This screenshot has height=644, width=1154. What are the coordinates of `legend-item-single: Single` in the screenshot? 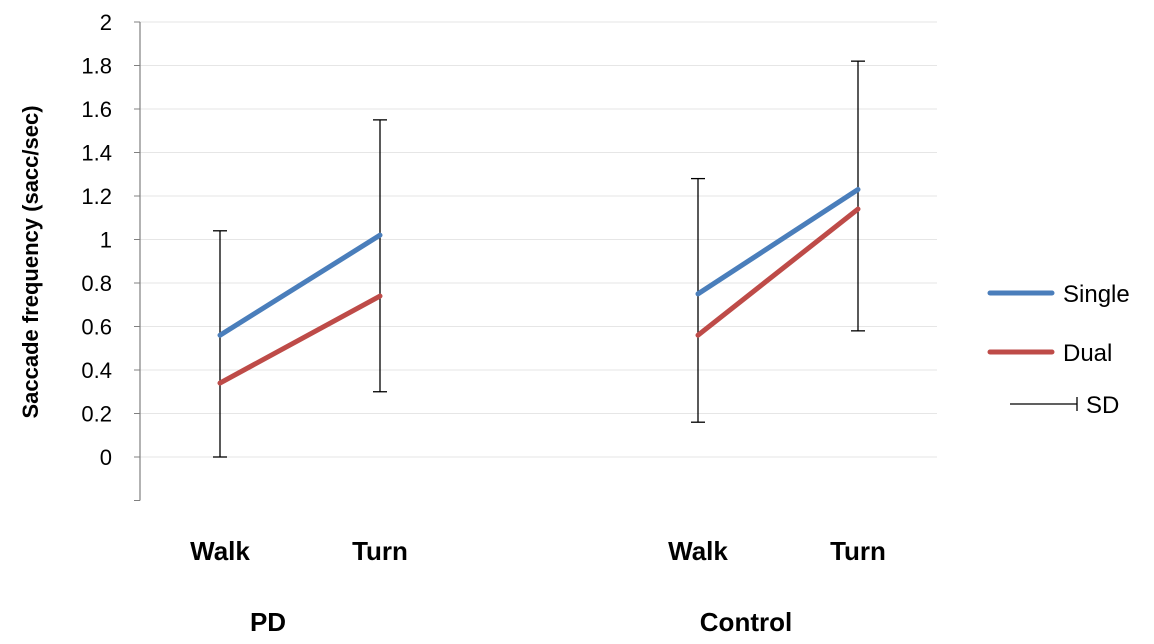 It's located at (1058, 294).